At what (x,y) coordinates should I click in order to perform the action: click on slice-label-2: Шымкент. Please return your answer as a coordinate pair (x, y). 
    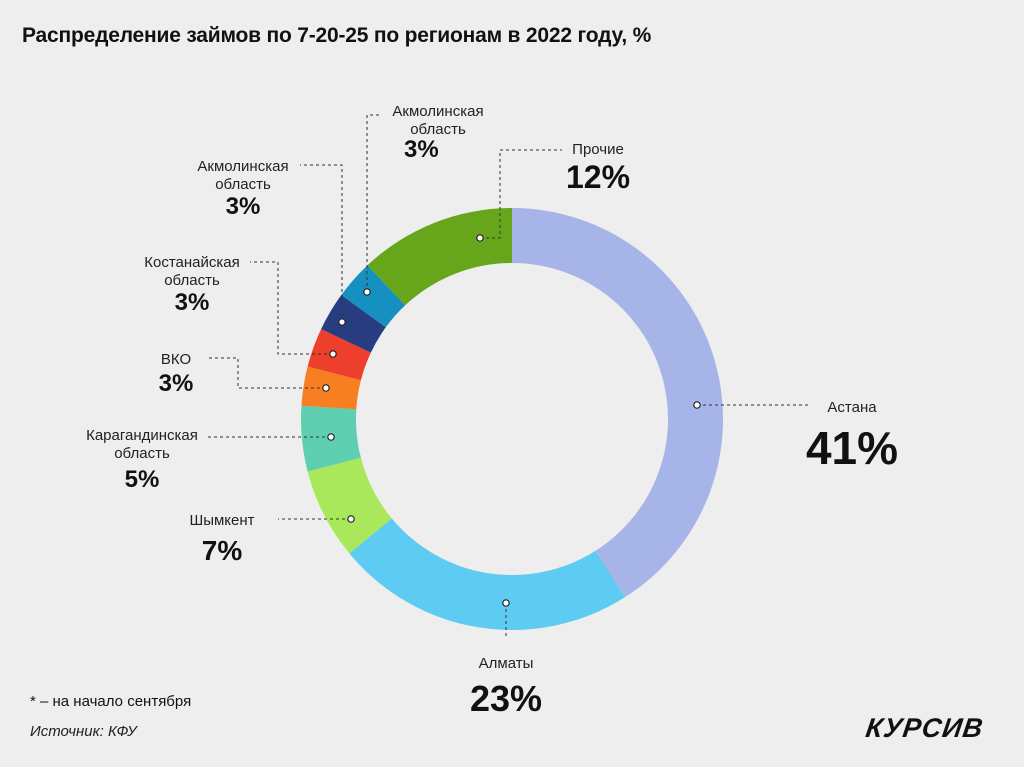
    Looking at the image, I should click on (221, 520).